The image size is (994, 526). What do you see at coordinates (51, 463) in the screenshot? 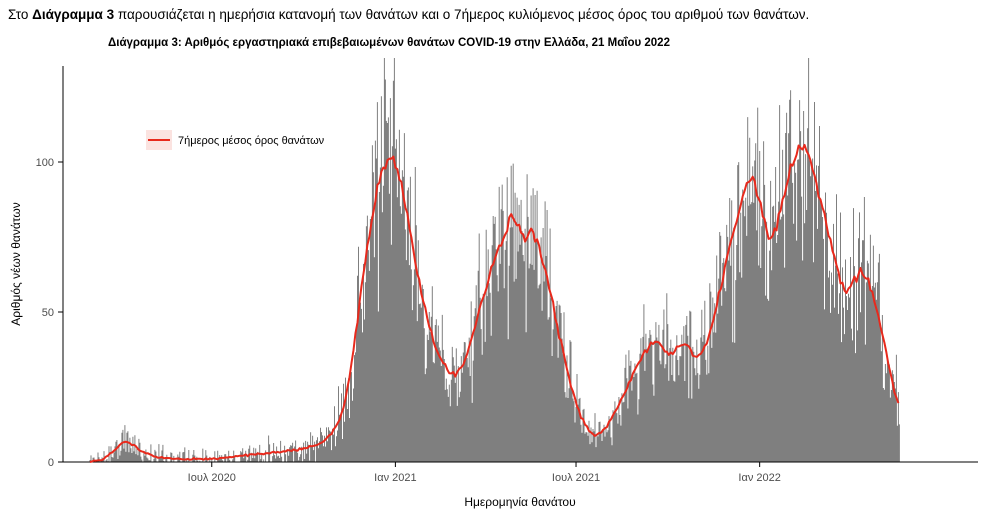
I see `y-tick-label: 0` at bounding box center [51, 463].